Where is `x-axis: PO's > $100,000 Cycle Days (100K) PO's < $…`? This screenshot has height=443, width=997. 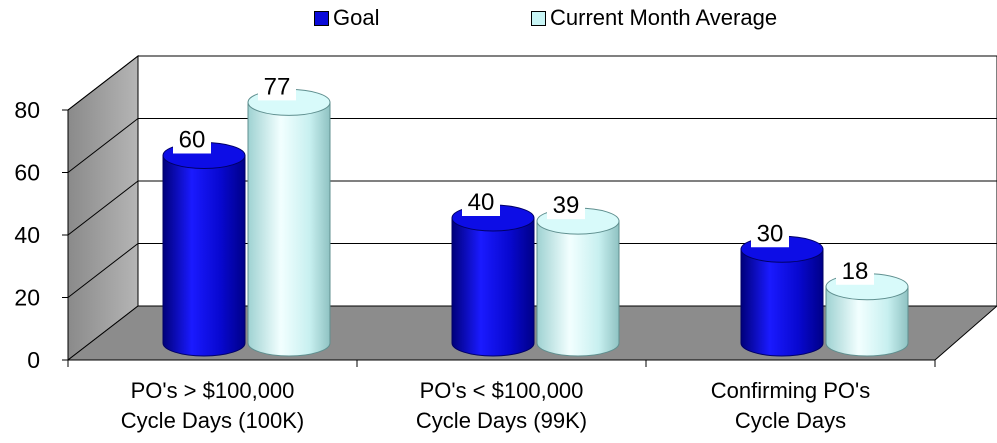
x-axis: PO's > $100,000 Cycle Days (100K) PO's < $… is located at coordinates (501, 396).